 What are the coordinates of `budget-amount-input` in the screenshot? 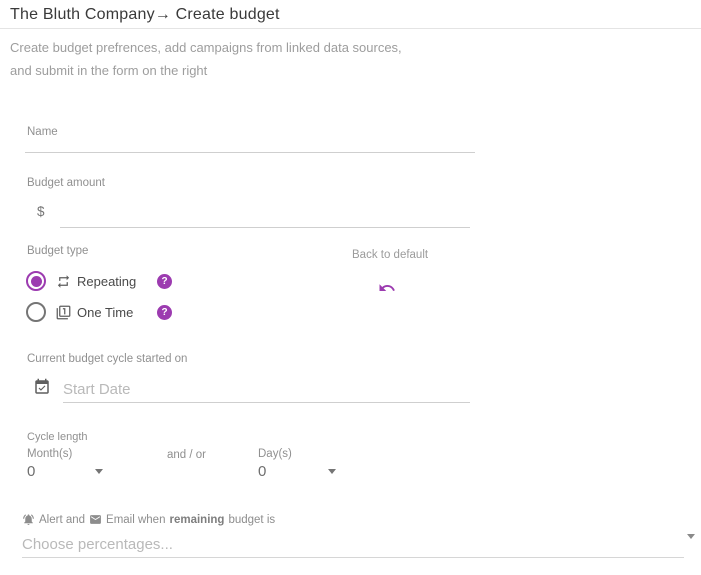 It's located at (265, 216).